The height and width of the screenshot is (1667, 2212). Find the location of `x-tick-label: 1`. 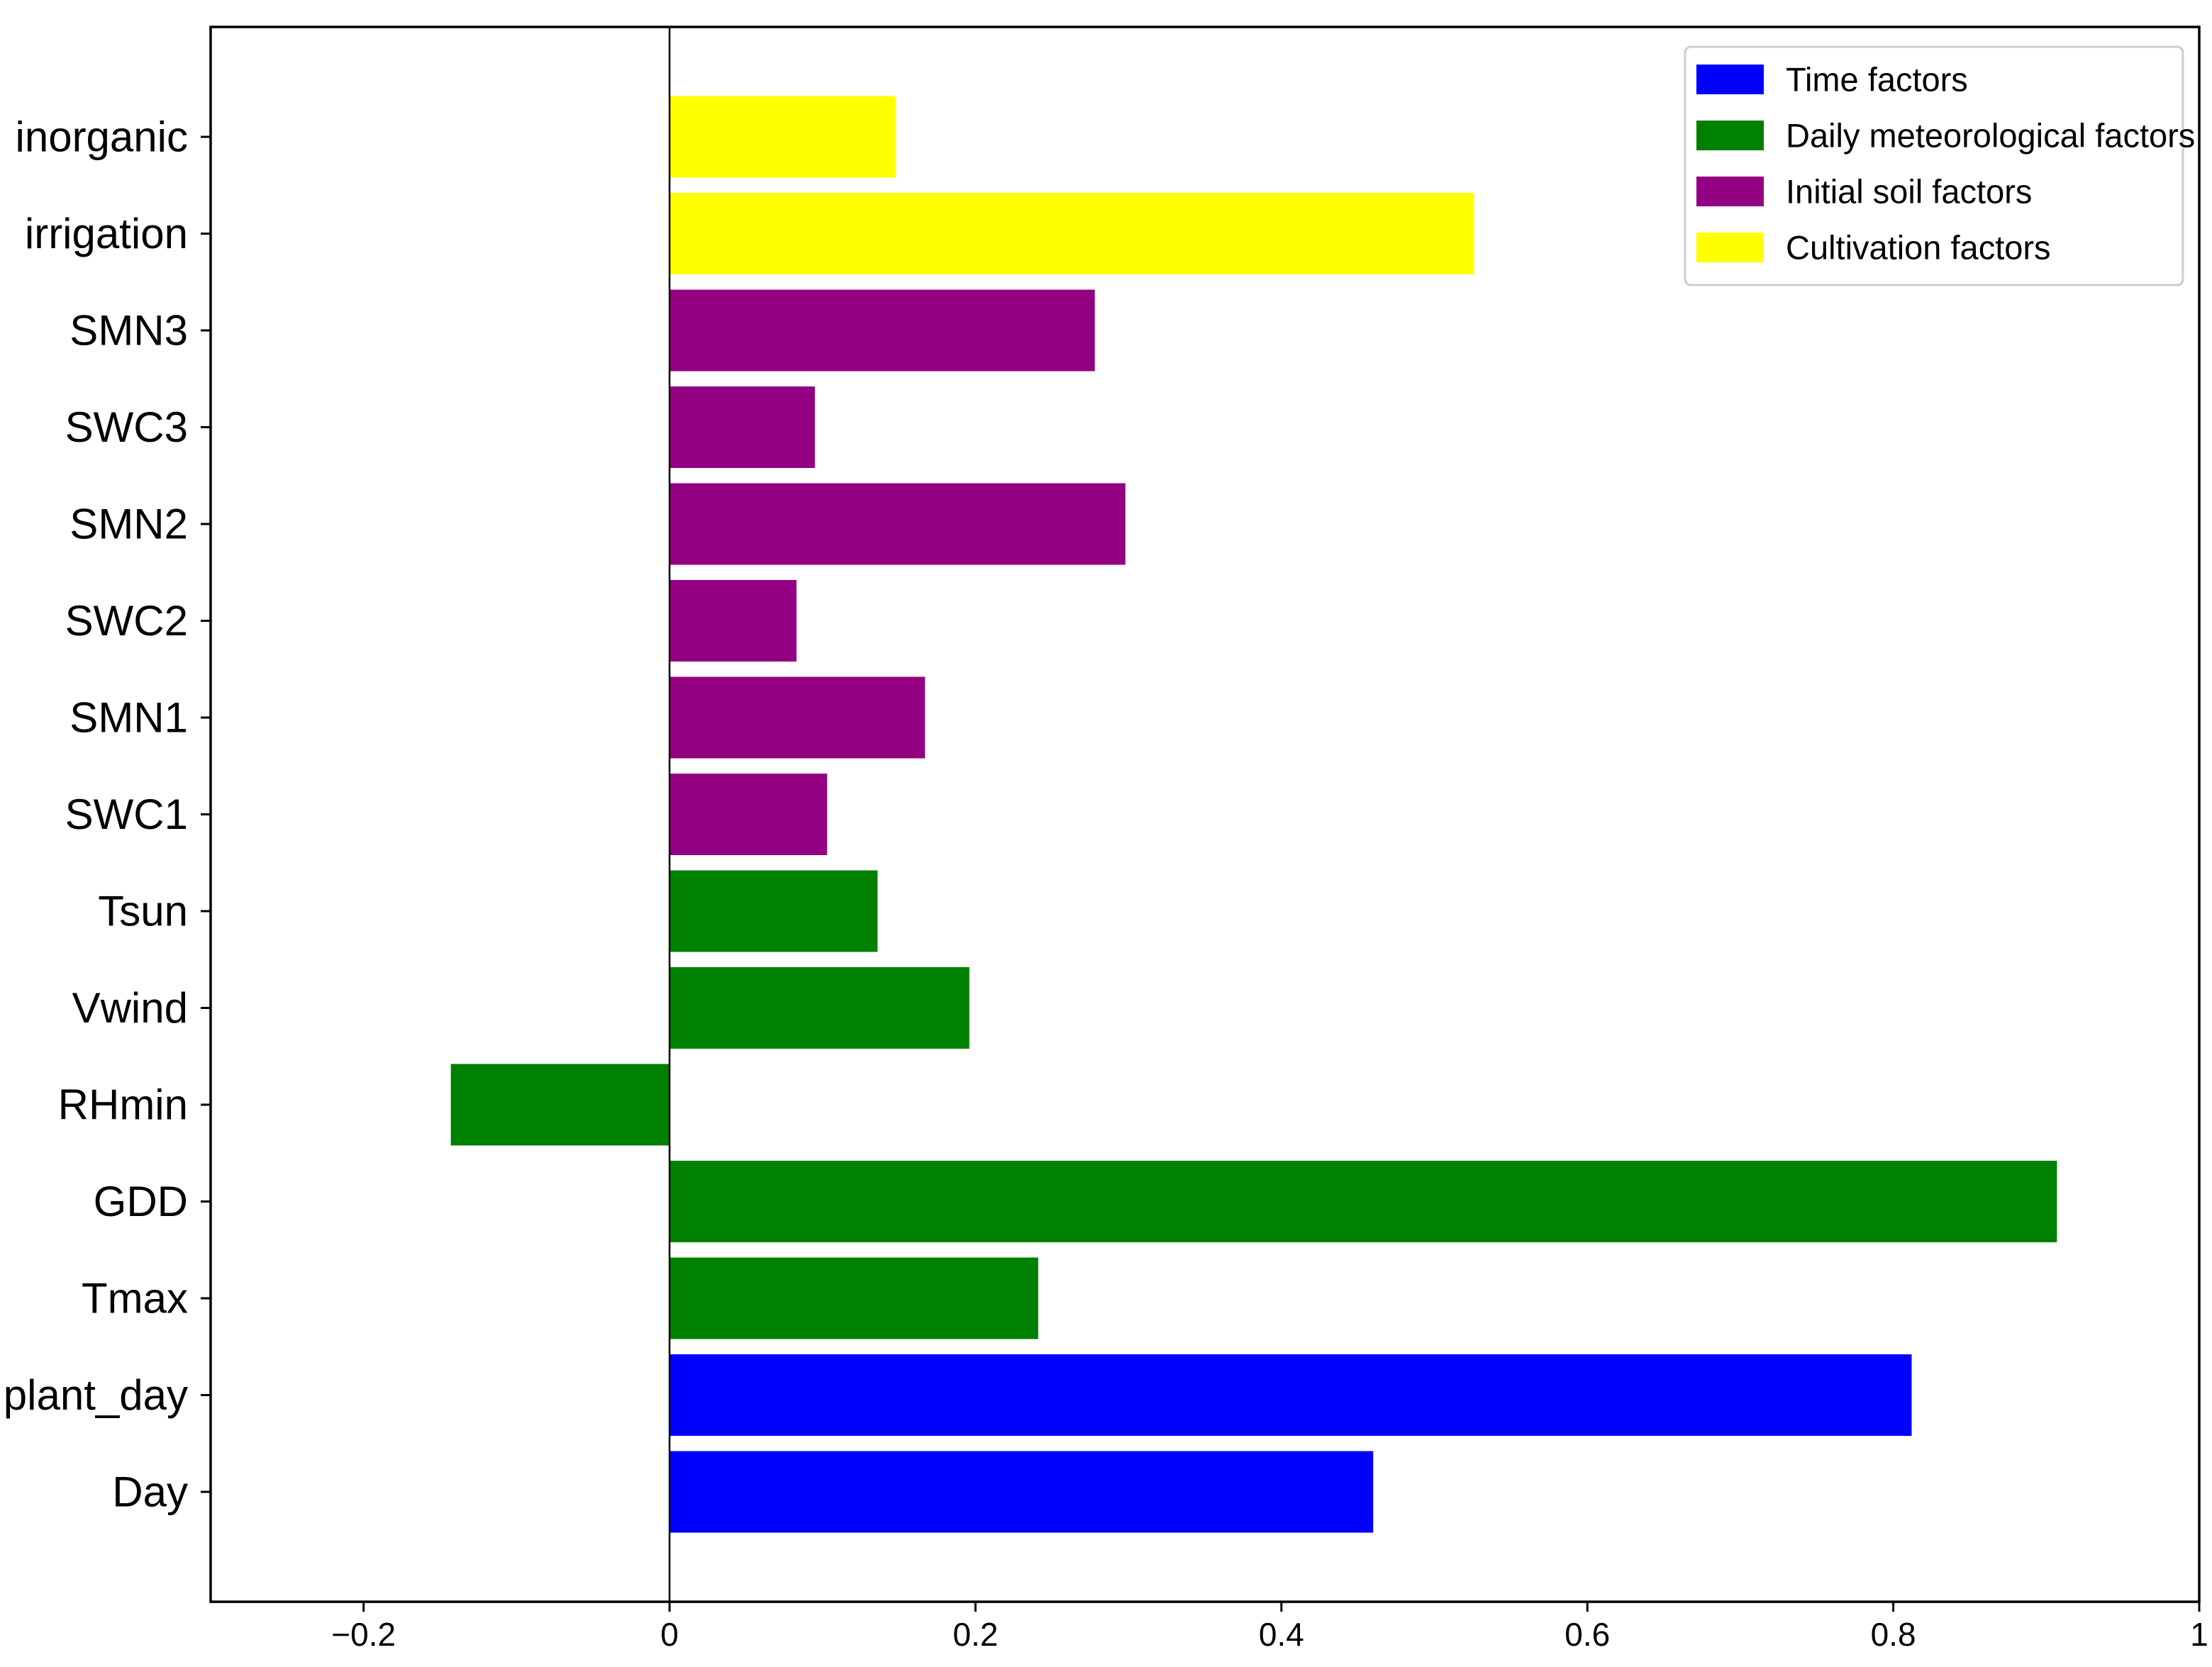

x-tick-label: 1 is located at coordinates (2199, 1634).